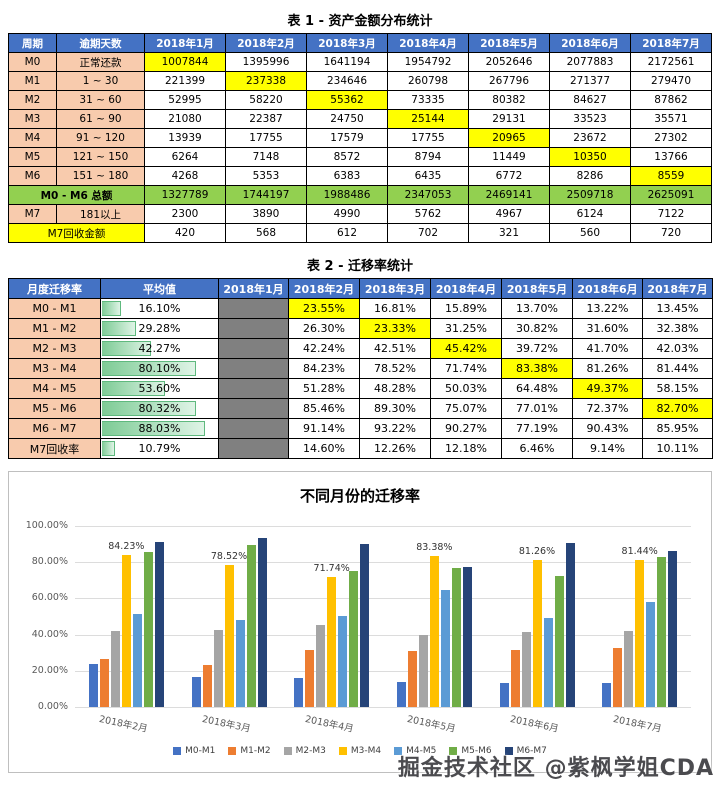  I want to click on value-cell: 2077883, so click(590, 62).